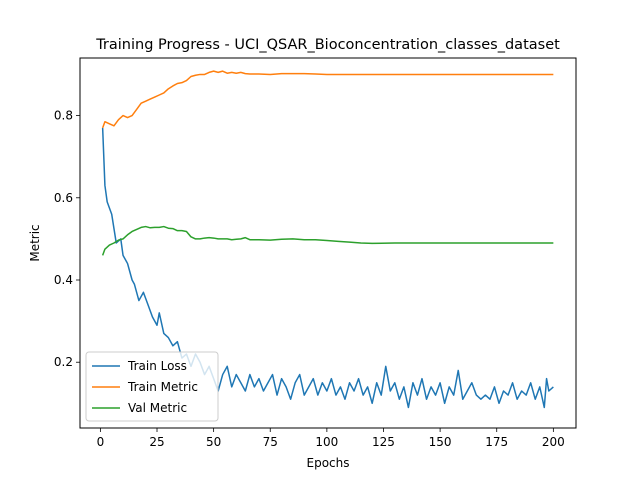  I want to click on y-axis: 0.2 0.4 0.6 0.8, so click(67, 239).